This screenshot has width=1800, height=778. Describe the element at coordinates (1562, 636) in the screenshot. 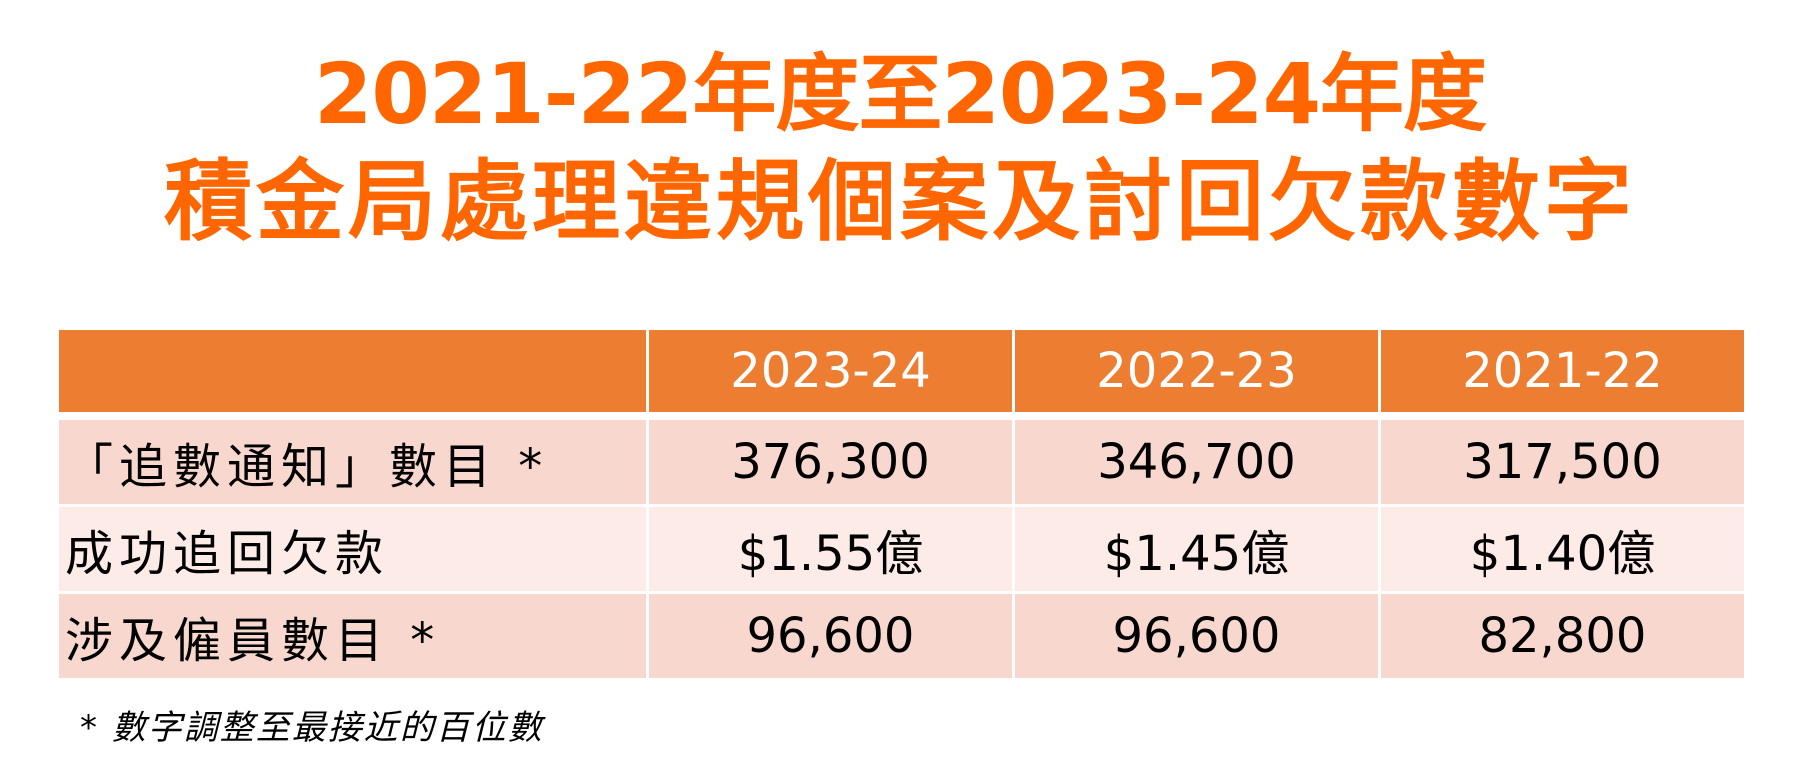

I see `cell-value: 82,800` at that location.